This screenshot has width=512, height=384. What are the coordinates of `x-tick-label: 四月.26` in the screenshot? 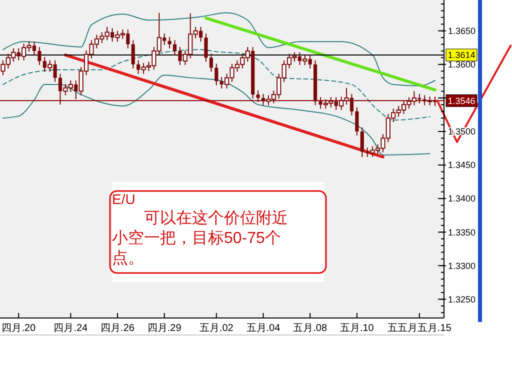 It's located at (117, 328).